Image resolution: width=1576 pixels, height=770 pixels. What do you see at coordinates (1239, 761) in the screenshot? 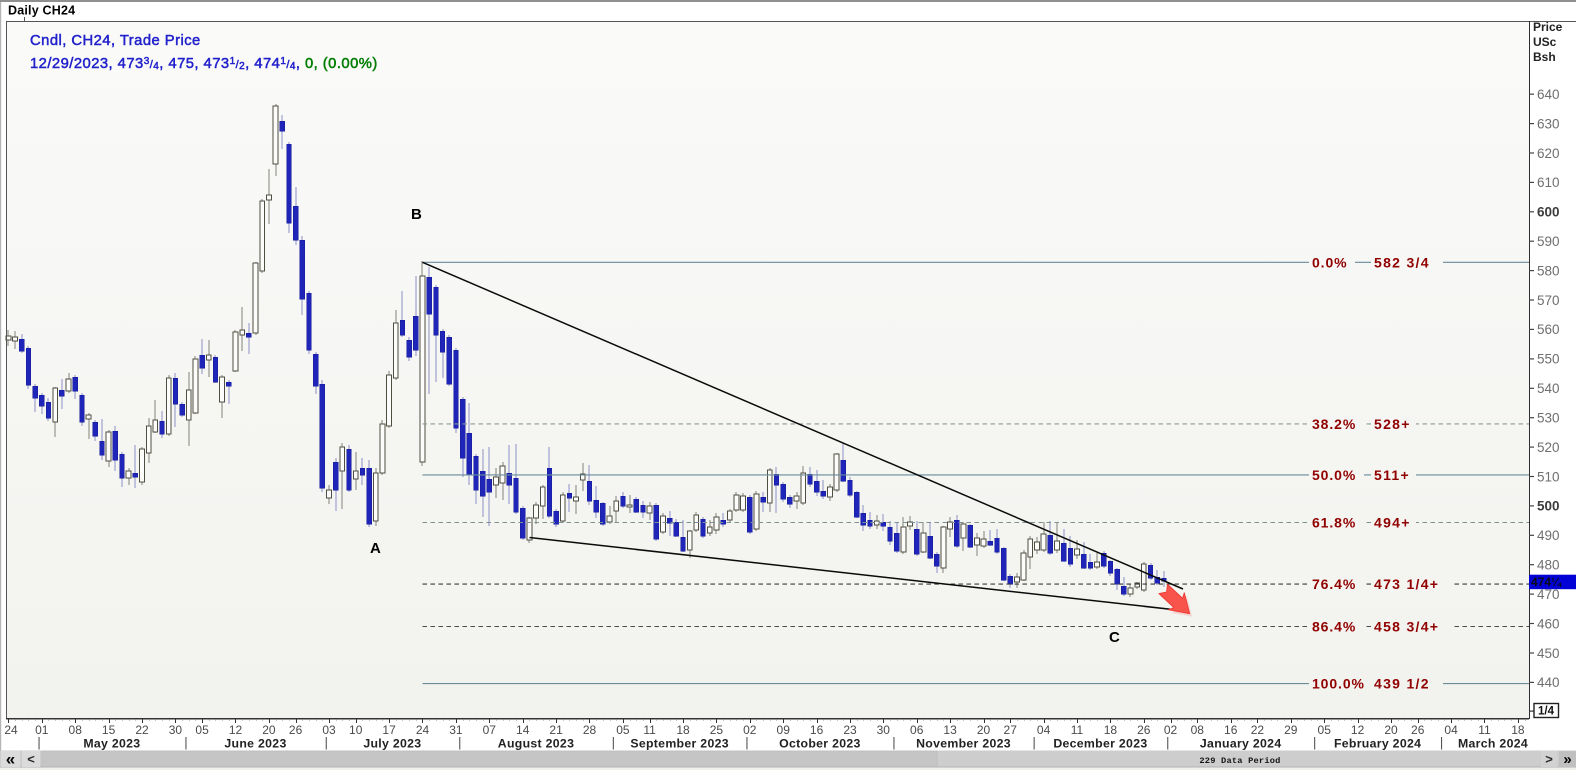
I see `svg-text: 229 Data Period` at bounding box center [1239, 761].